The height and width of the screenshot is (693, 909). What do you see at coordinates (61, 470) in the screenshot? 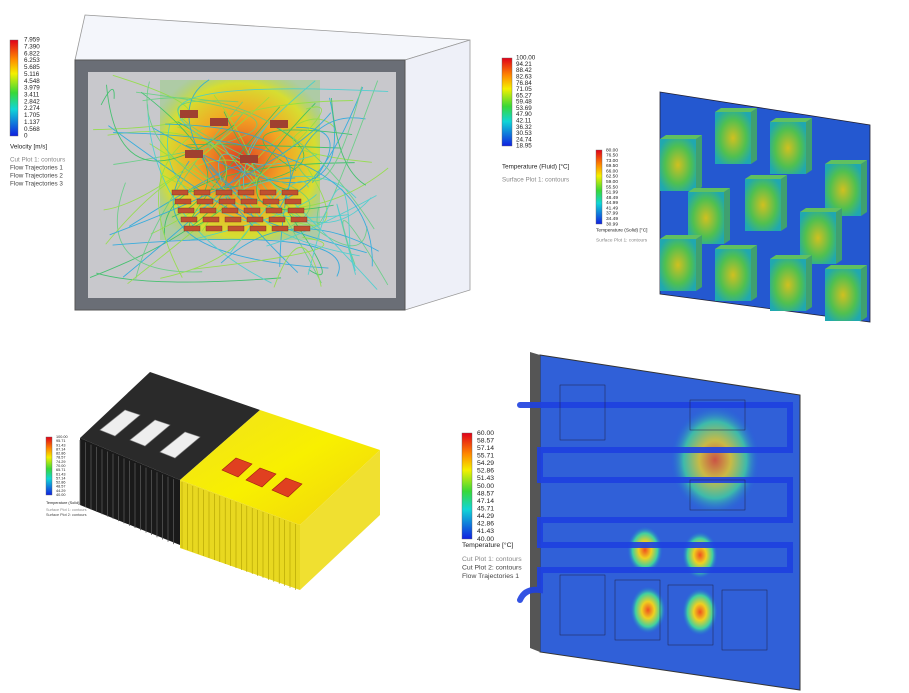
I see `legend-value: 65.71` at bounding box center [61, 470].